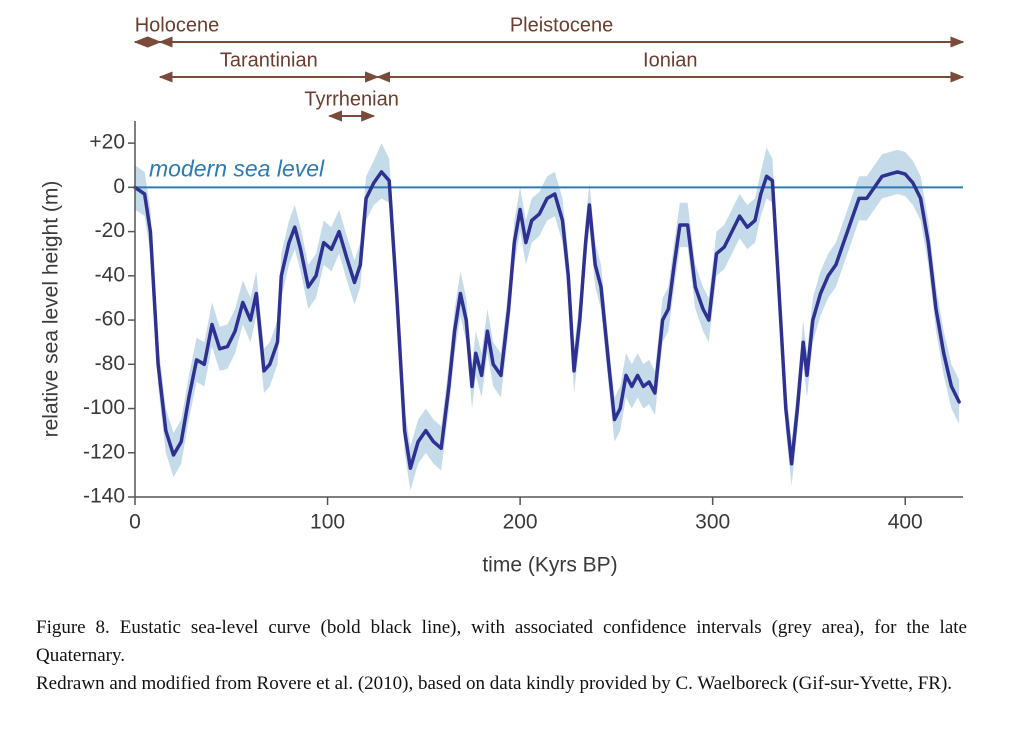 The image size is (1023, 741). Describe the element at coordinates (110, 319) in the screenshot. I see `y-tick-label: -60` at that location.